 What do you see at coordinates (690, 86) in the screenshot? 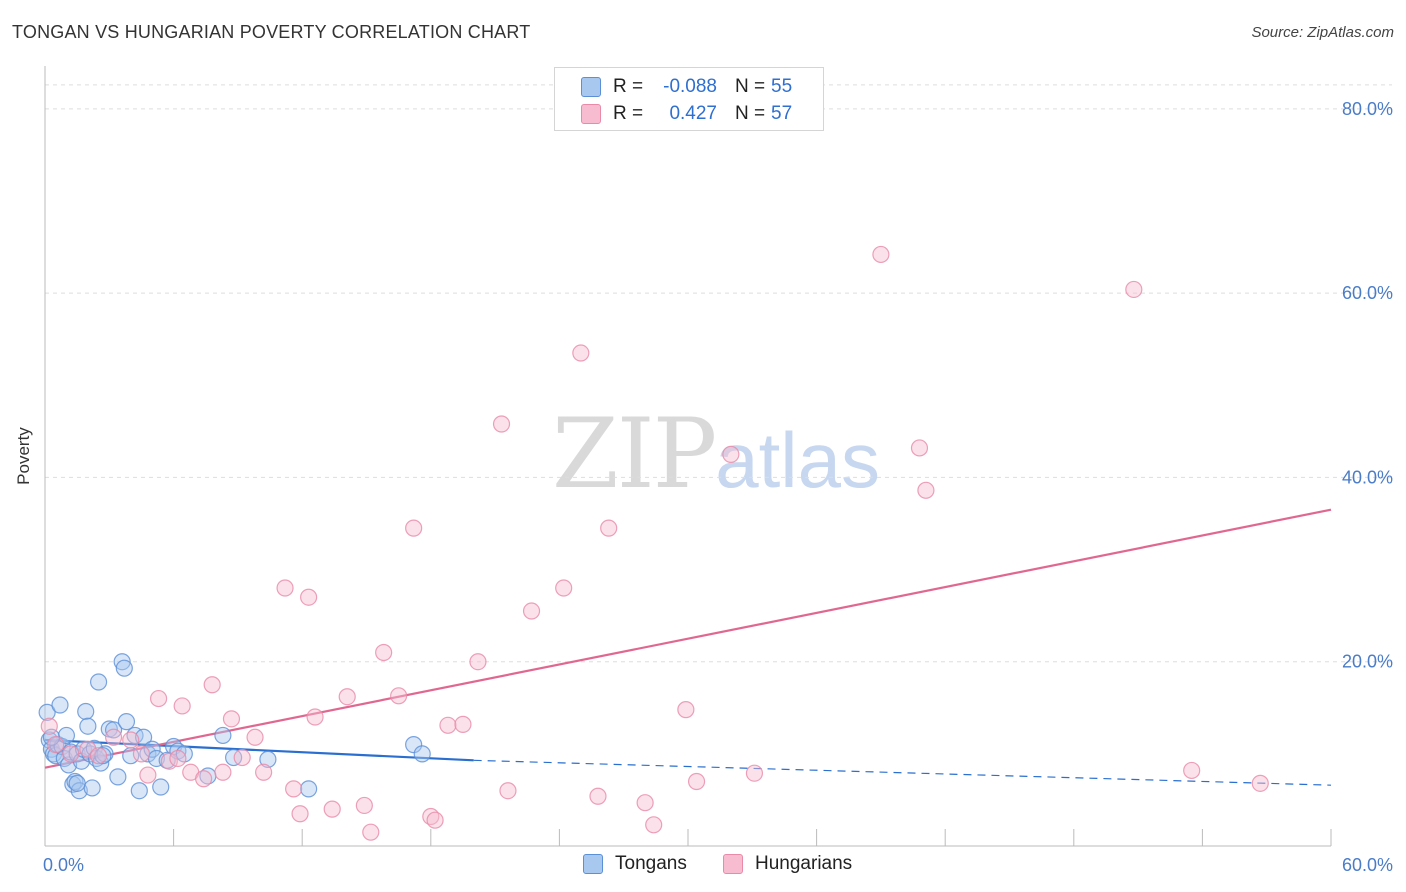
I see `tongans-r-value: -0.088` at bounding box center [690, 86].